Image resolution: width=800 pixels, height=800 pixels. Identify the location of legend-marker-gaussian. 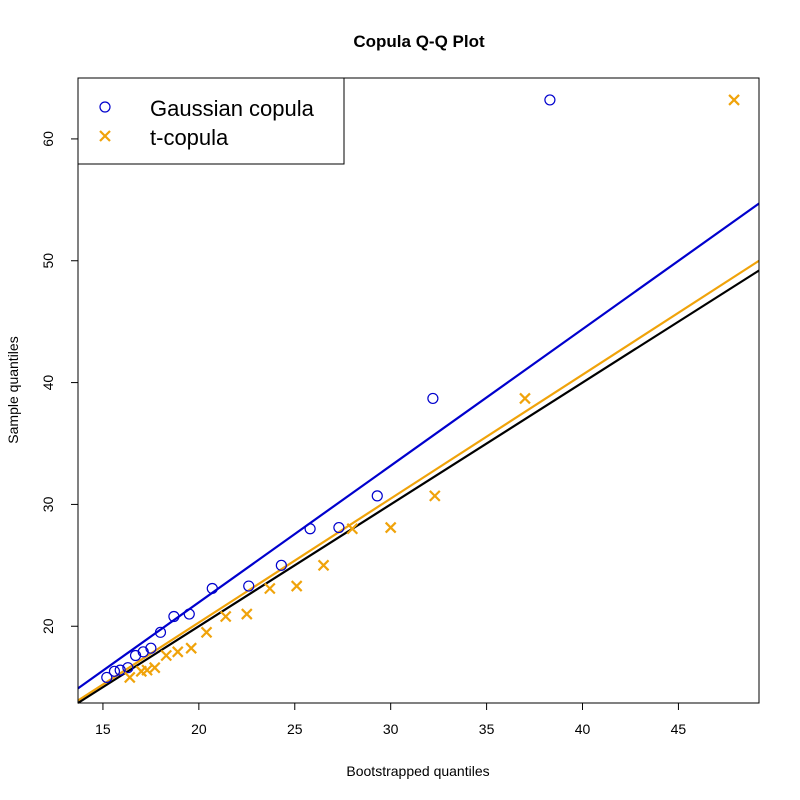
(105, 107).